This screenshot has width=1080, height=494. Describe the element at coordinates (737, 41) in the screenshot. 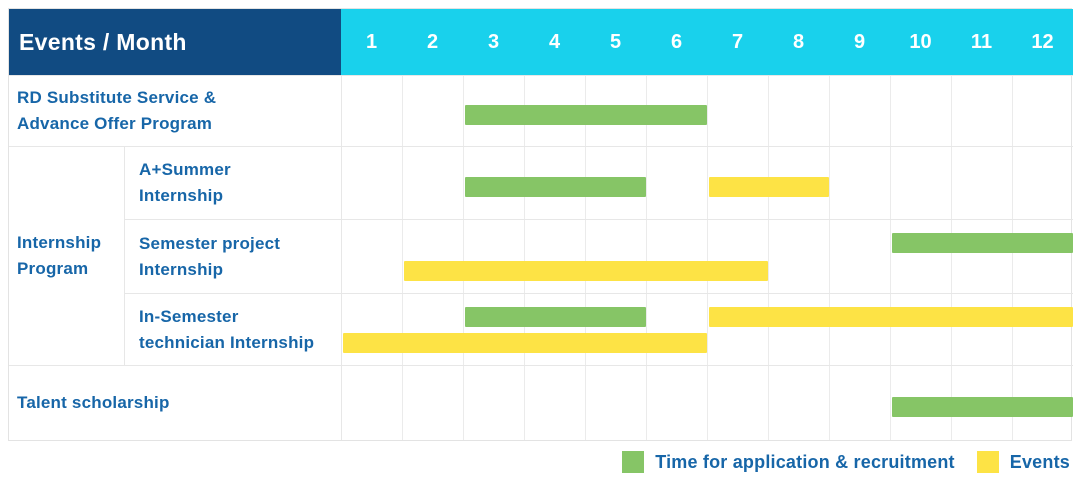

I see `month-header-7: 7` at that location.